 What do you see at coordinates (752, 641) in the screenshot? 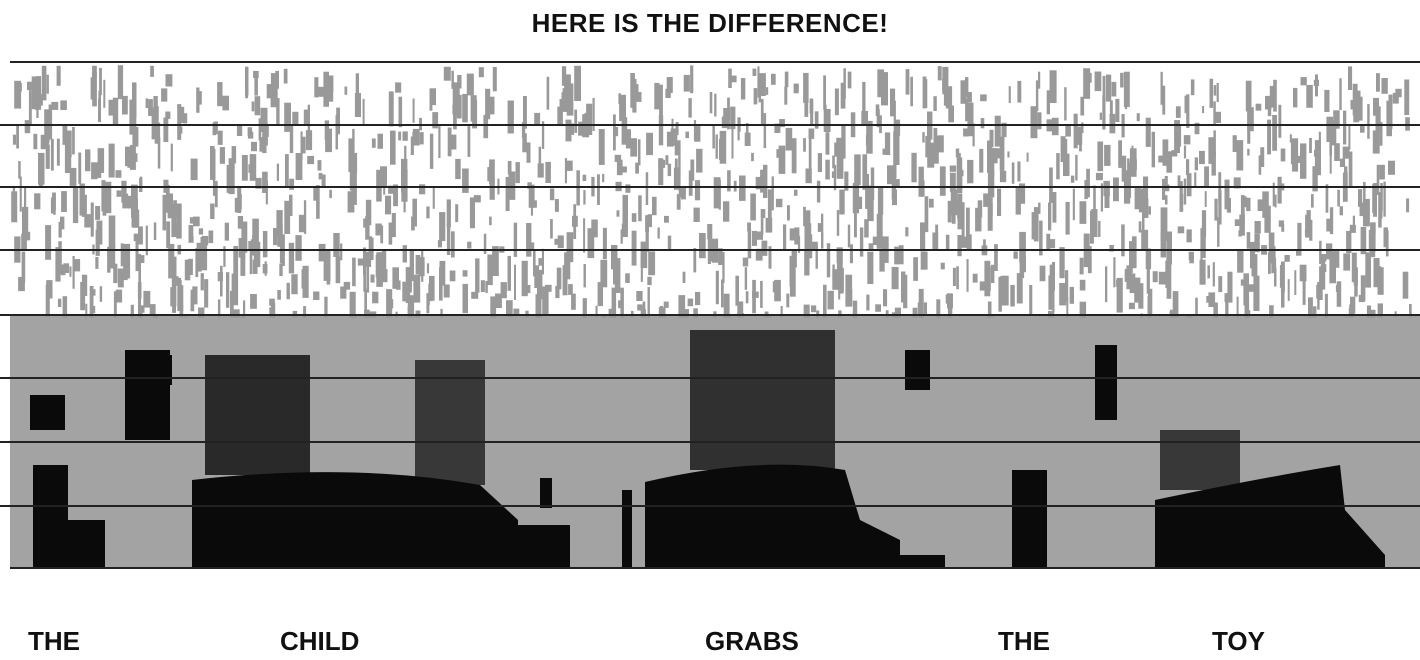
I see `word-grabs: GRABS` at bounding box center [752, 641].